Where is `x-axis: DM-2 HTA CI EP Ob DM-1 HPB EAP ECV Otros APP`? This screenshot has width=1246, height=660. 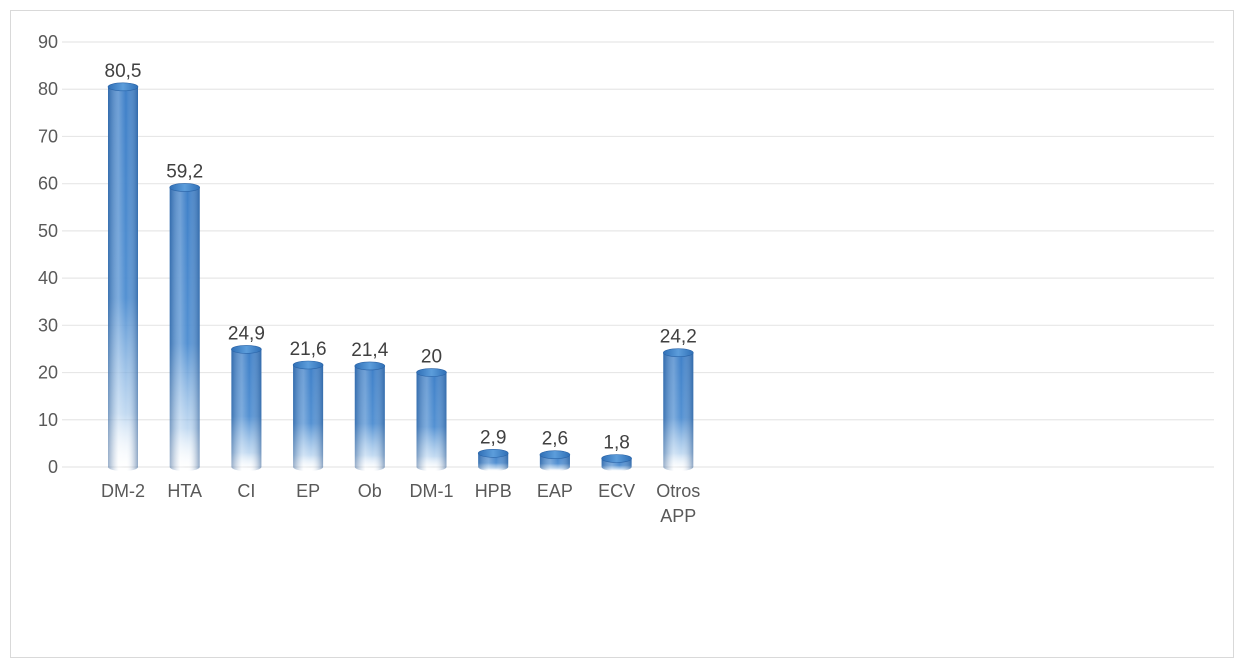
x-axis: DM-2 HTA CI EP Ob DM-1 HPB EAP ECV Otros APP is located at coordinates (400, 503).